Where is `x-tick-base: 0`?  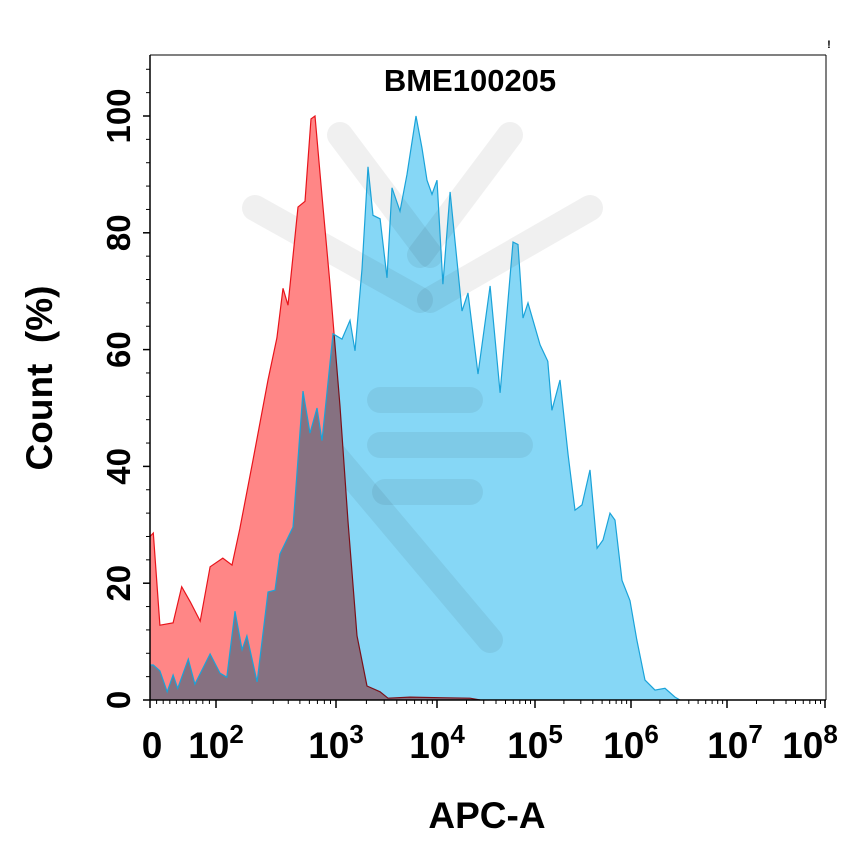 x-tick-base: 0 is located at coordinates (152, 745).